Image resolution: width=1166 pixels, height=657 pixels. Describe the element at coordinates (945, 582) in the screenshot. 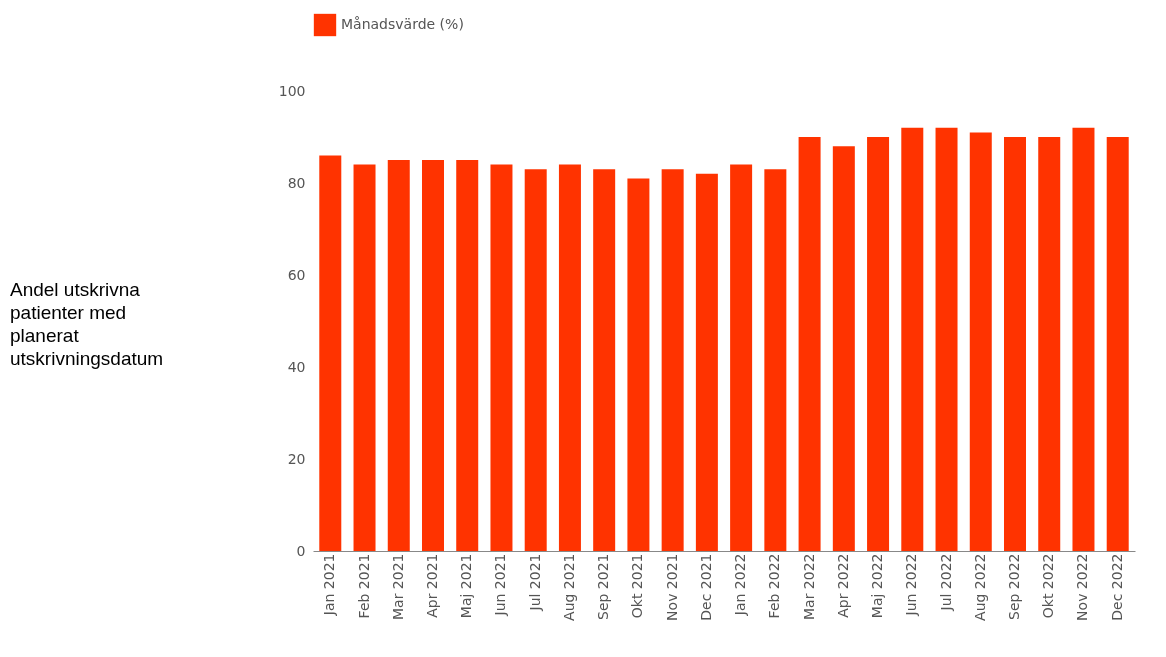

I see `x-tick-label: Jul 2022` at that location.